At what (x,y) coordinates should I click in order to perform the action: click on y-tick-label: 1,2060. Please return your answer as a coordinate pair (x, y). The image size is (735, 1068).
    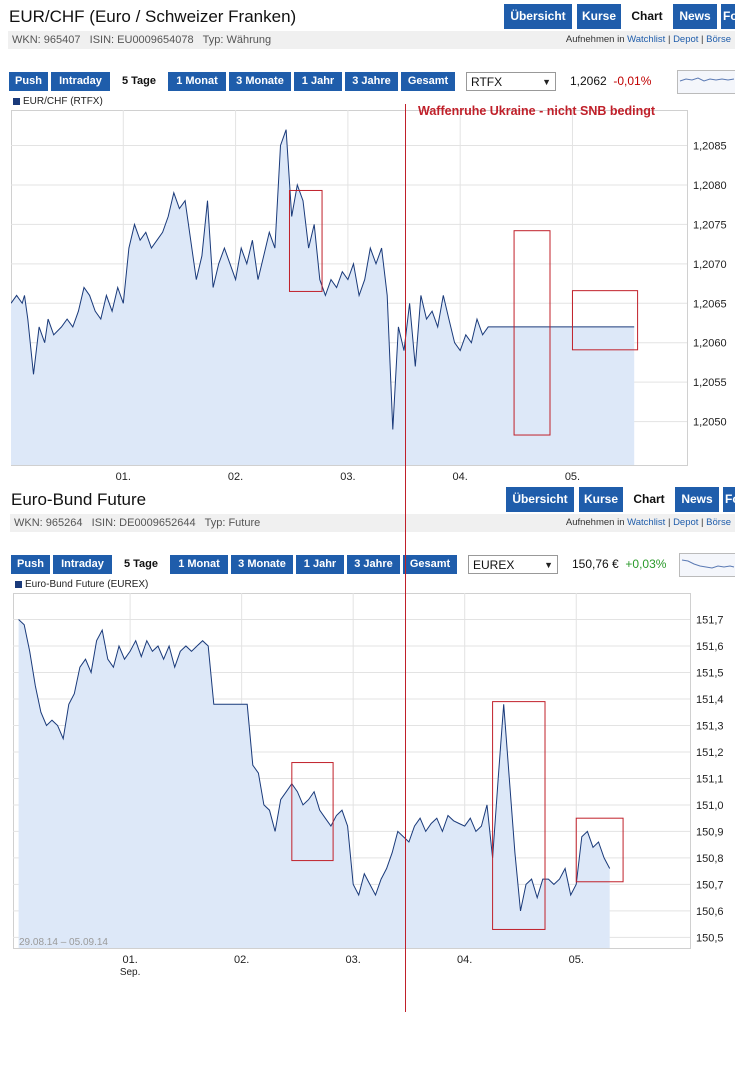
    Looking at the image, I should click on (710, 344).